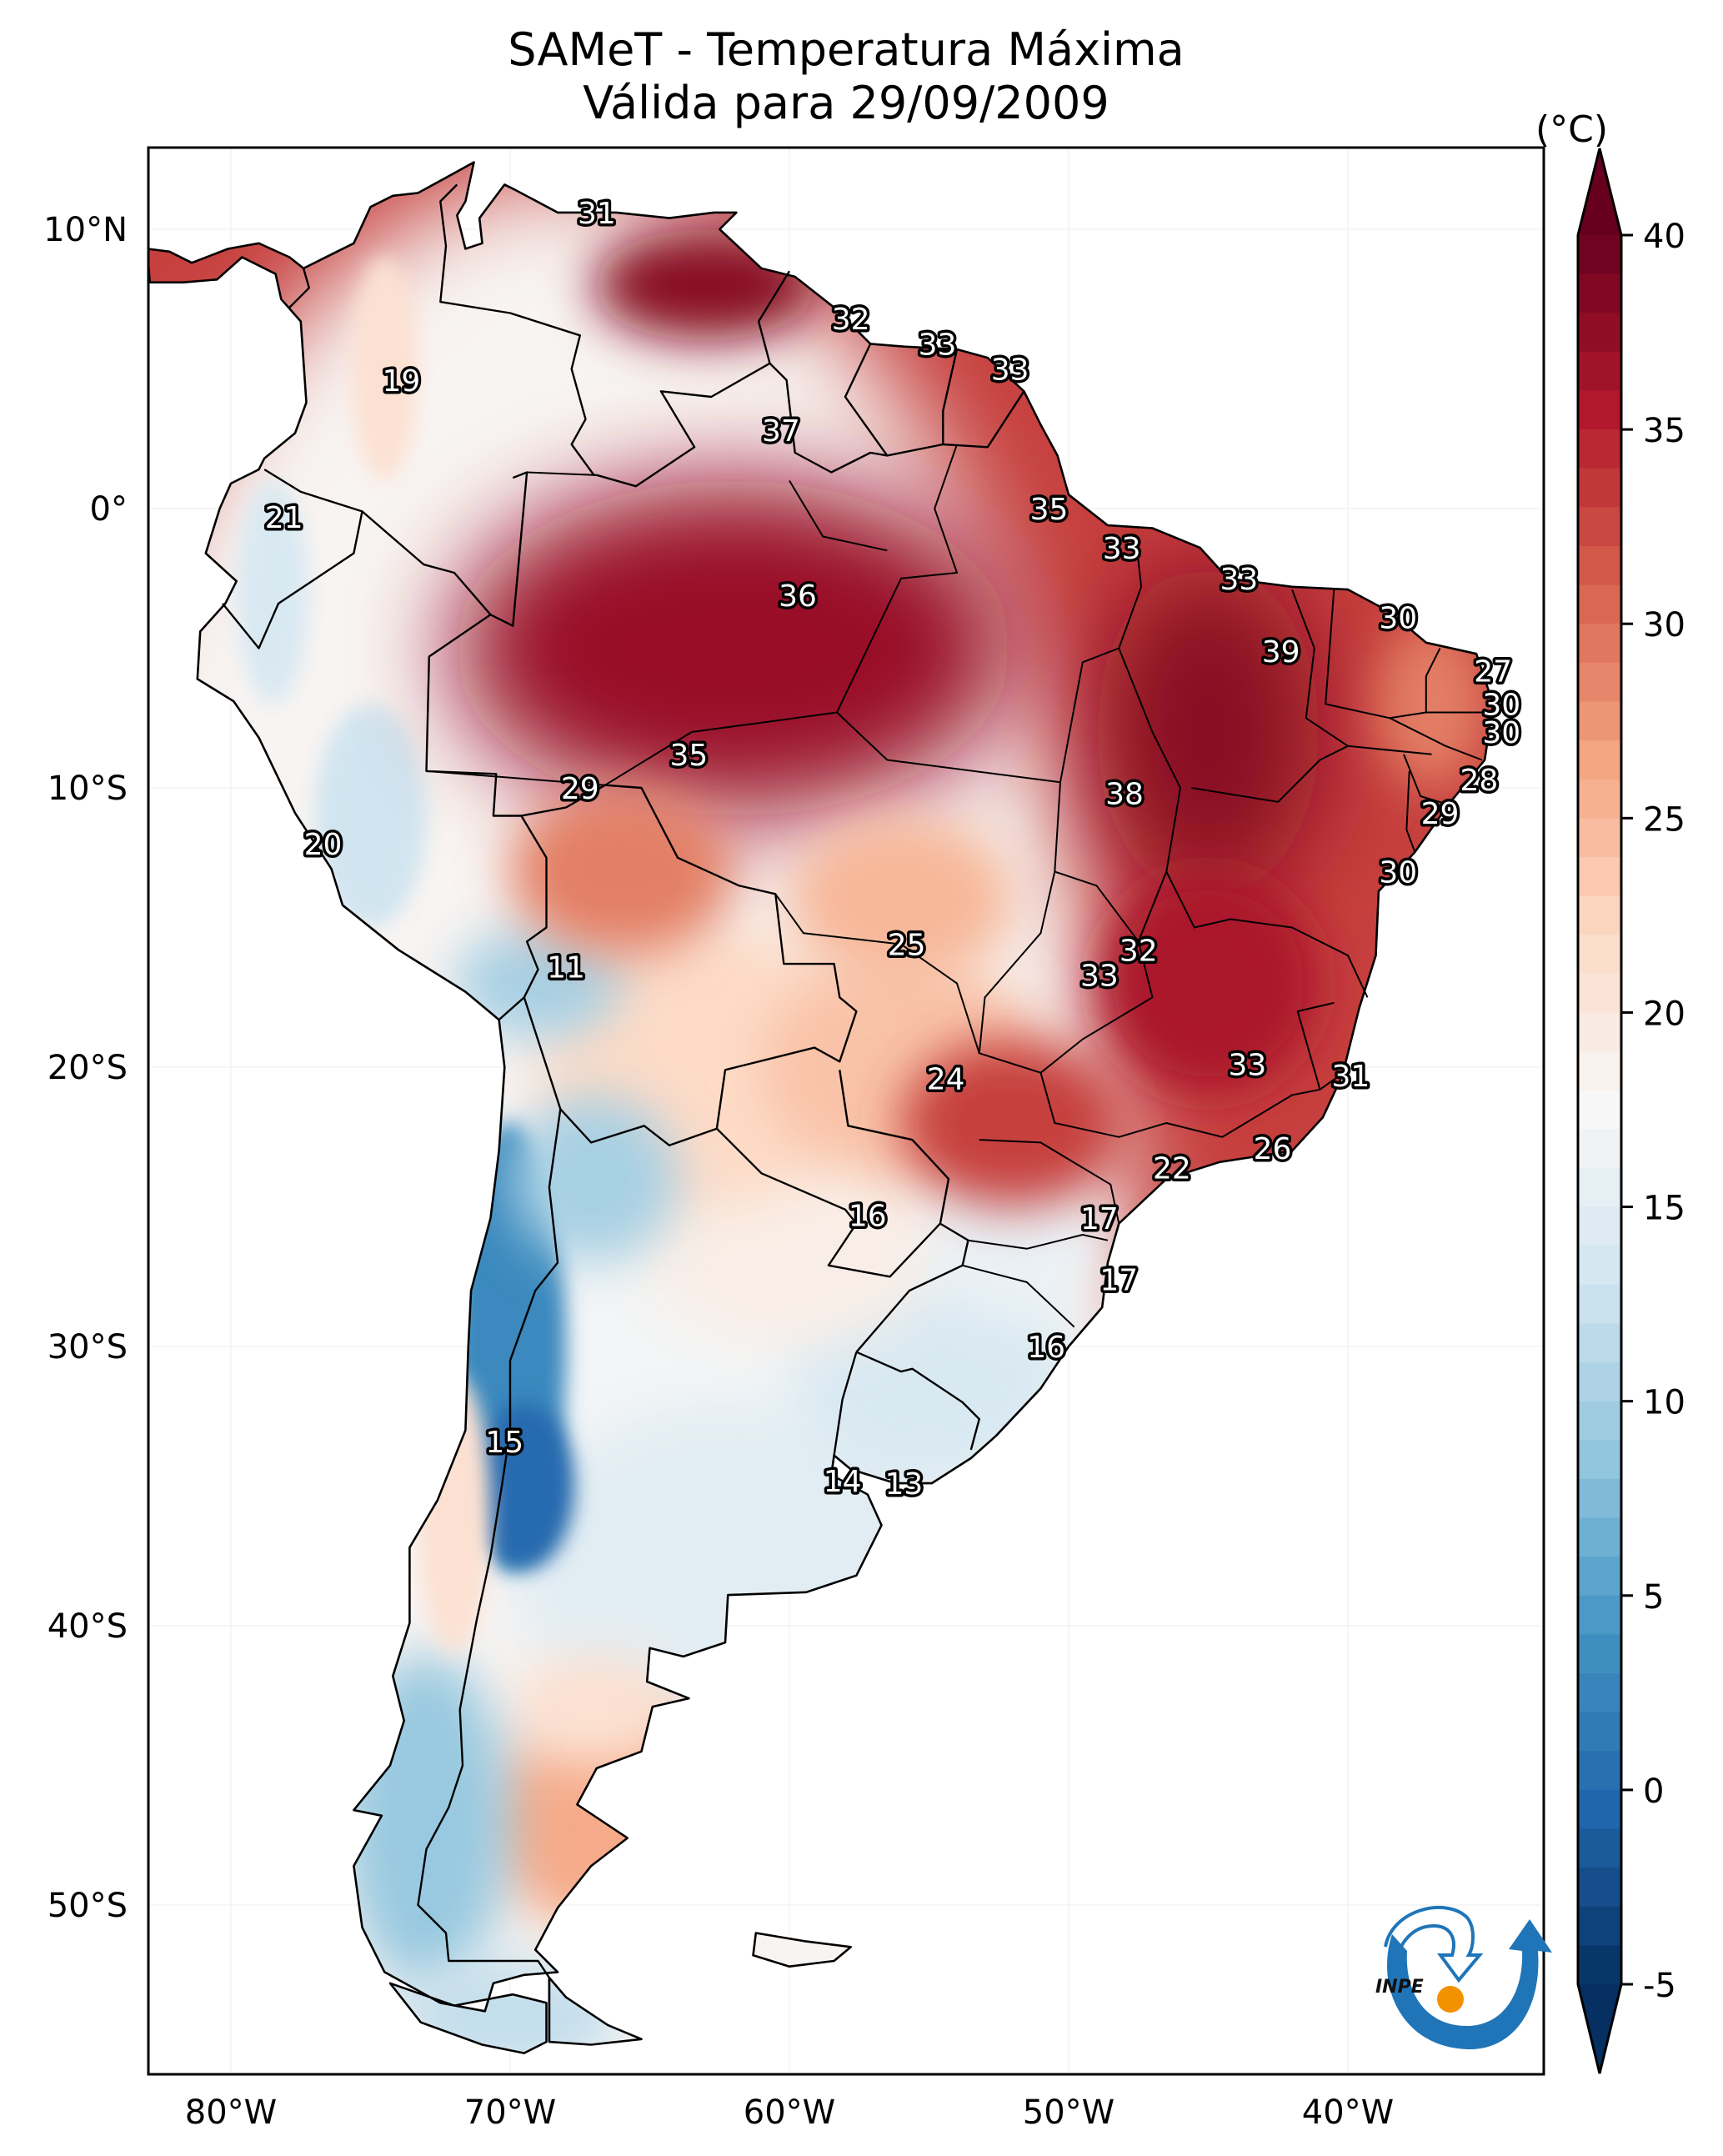 The image size is (1723, 2156). Describe the element at coordinates (88, 1906) in the screenshot. I see `y-tick-label: 50°S` at that location.